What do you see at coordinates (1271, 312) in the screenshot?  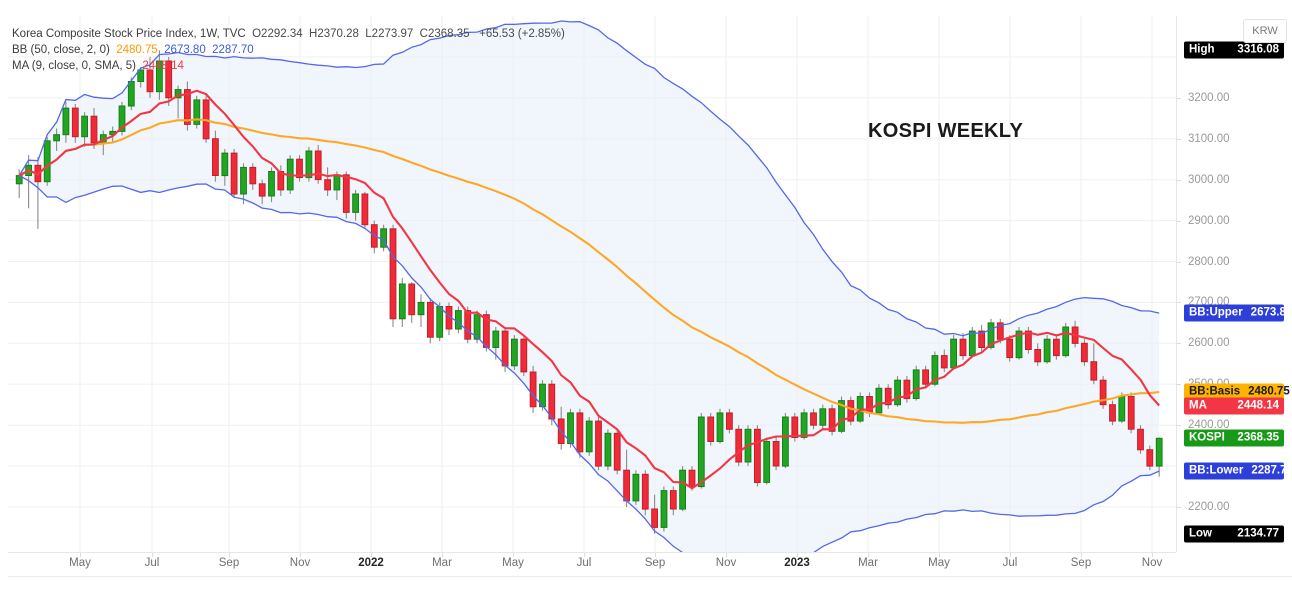 I see `price-badge-value: 2673.80` at bounding box center [1271, 312].